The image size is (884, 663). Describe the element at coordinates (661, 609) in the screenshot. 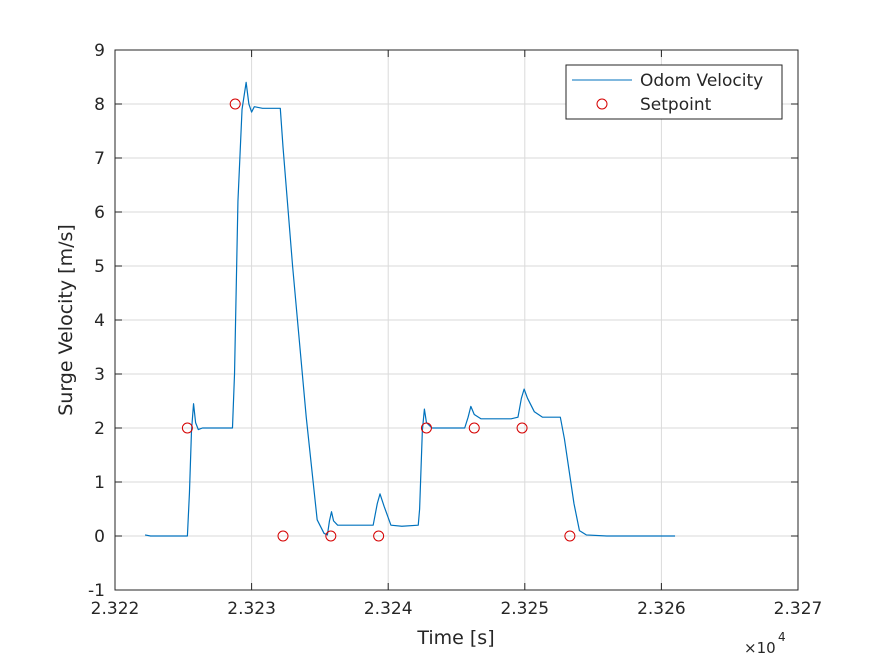

I see `x-tick-label: 2.326` at that location.